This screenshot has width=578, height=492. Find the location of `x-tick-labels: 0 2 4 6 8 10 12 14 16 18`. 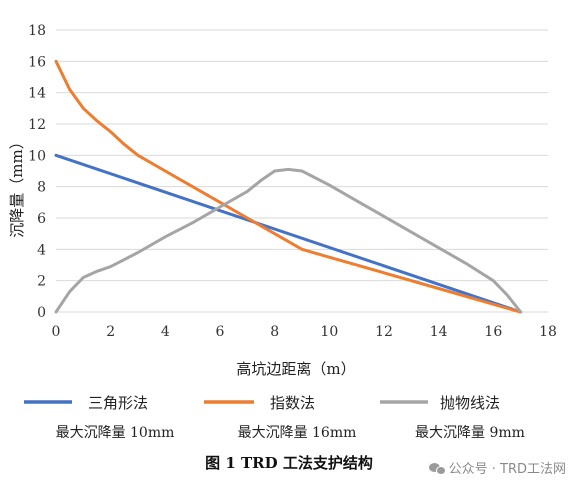

x-tick-labels: 0 2 4 6 8 10 12 14 16 18 is located at coordinates (304, 332).